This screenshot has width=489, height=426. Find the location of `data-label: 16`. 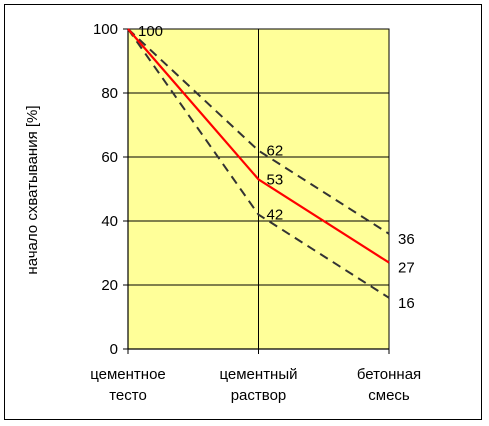

data-label: 16 is located at coordinates (406, 303).